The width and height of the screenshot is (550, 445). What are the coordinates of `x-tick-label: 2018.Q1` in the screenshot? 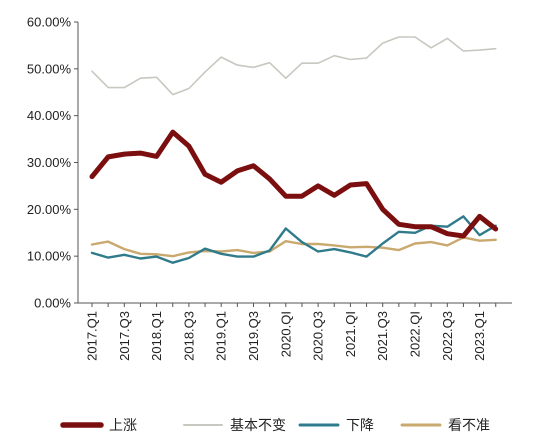 It's located at (156, 336).